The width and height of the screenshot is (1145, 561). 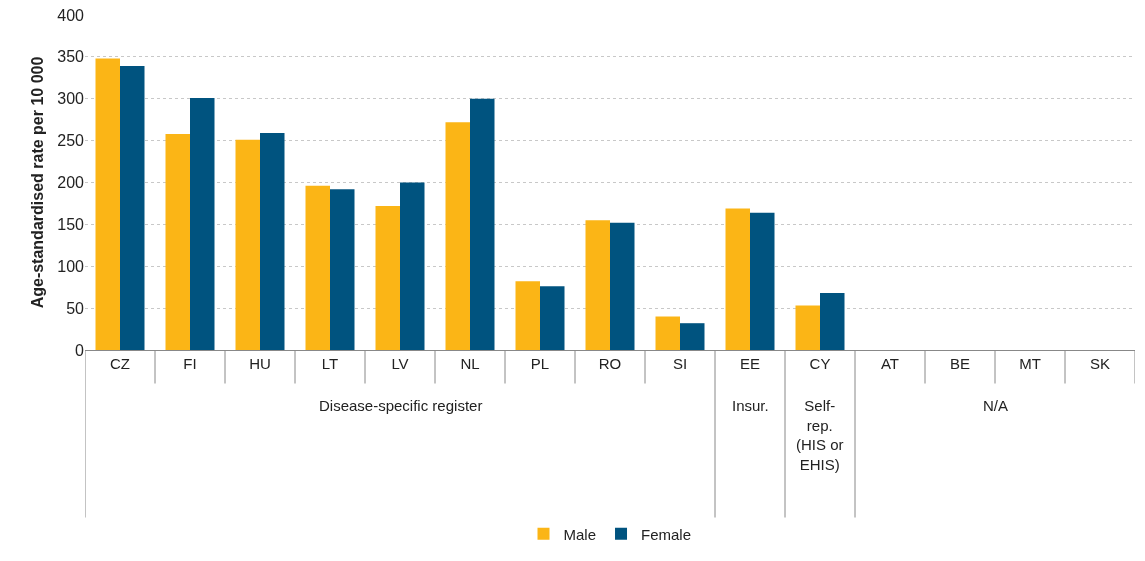 What do you see at coordinates (71, 57) in the screenshot?
I see `y-tick-label: 350` at bounding box center [71, 57].